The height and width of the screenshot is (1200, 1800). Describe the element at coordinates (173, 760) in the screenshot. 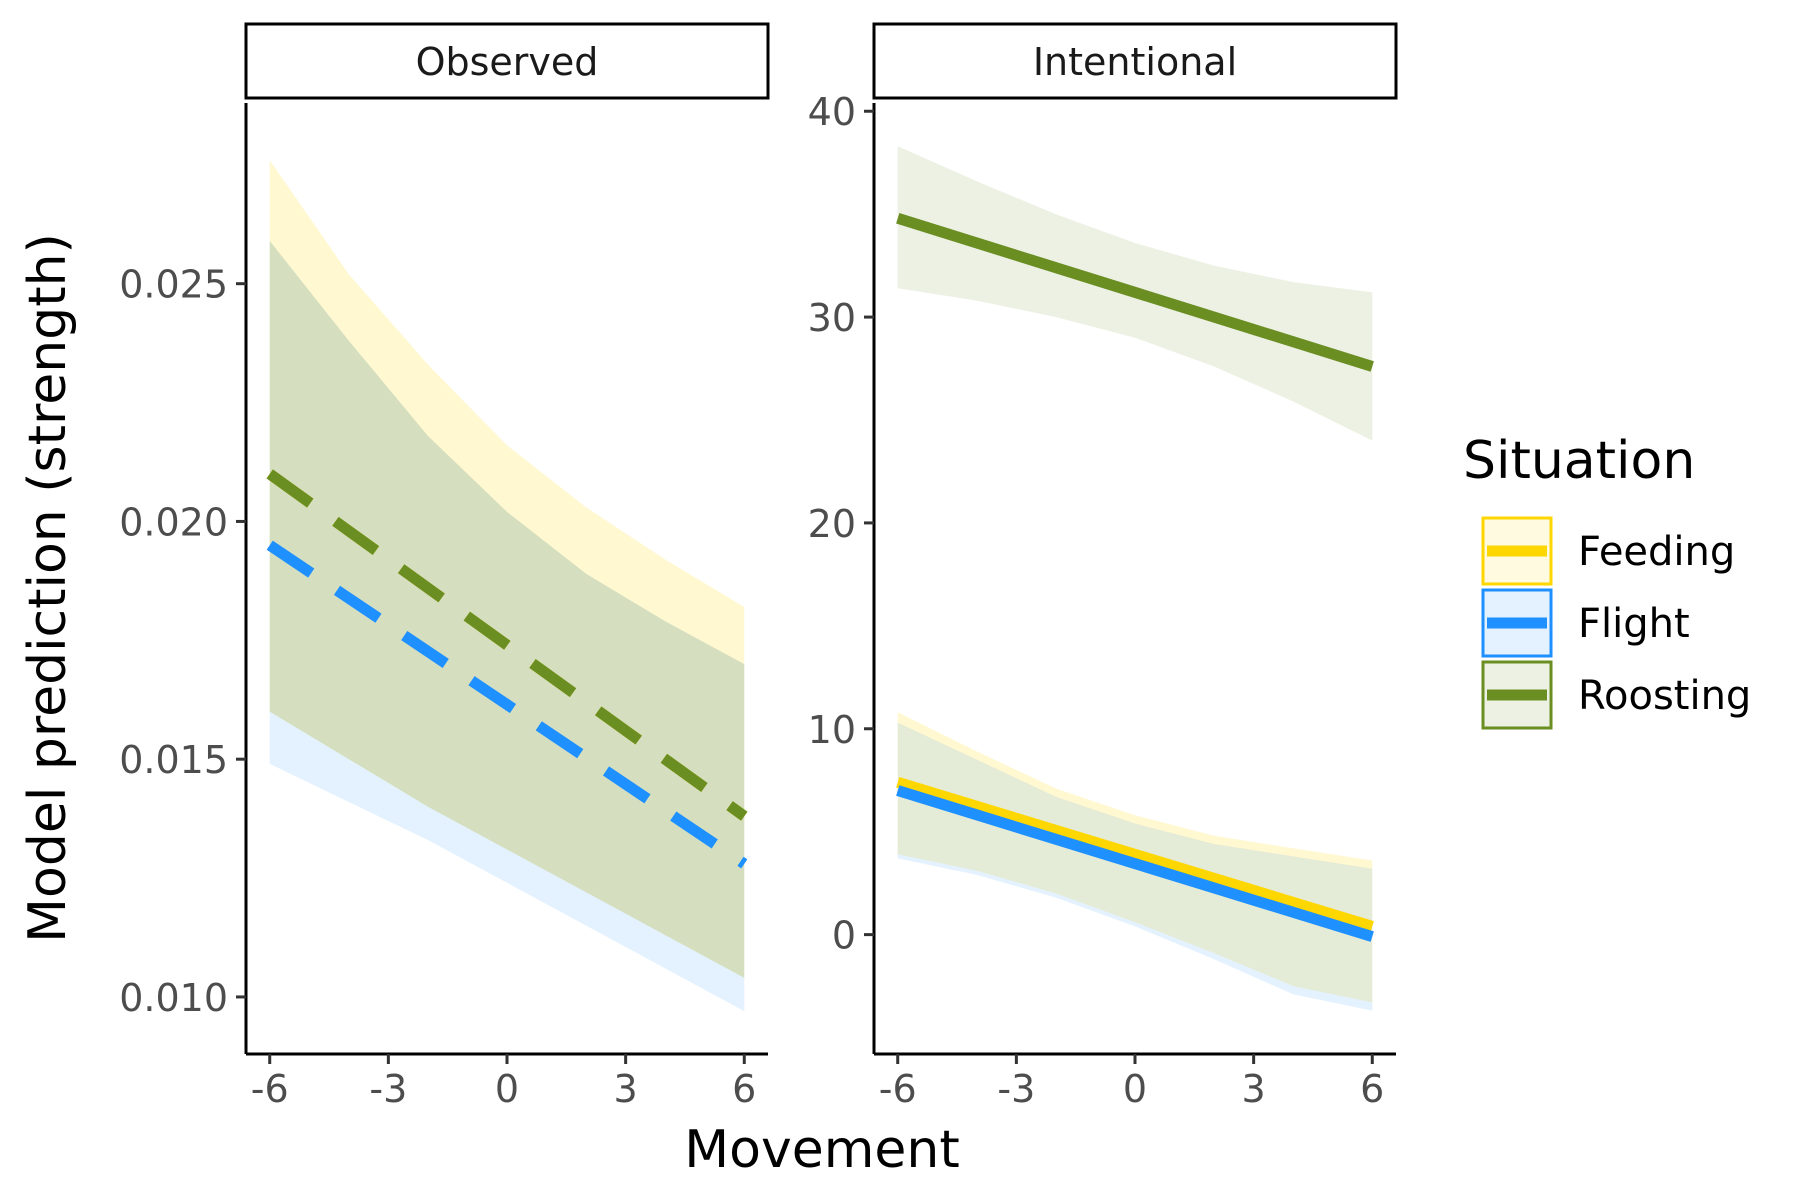

I see `y-tick-label: 0.015` at that location.